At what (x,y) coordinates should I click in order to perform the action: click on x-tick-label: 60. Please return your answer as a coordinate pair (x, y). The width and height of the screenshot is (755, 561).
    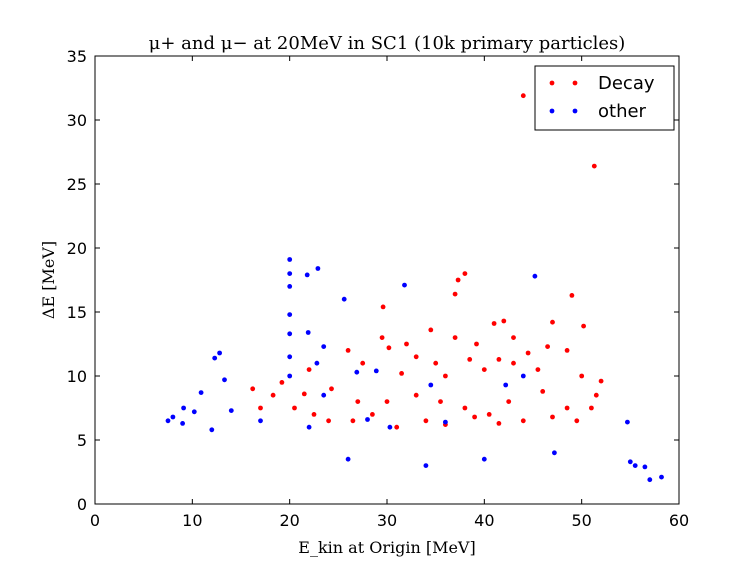
    Looking at the image, I should click on (679, 520).